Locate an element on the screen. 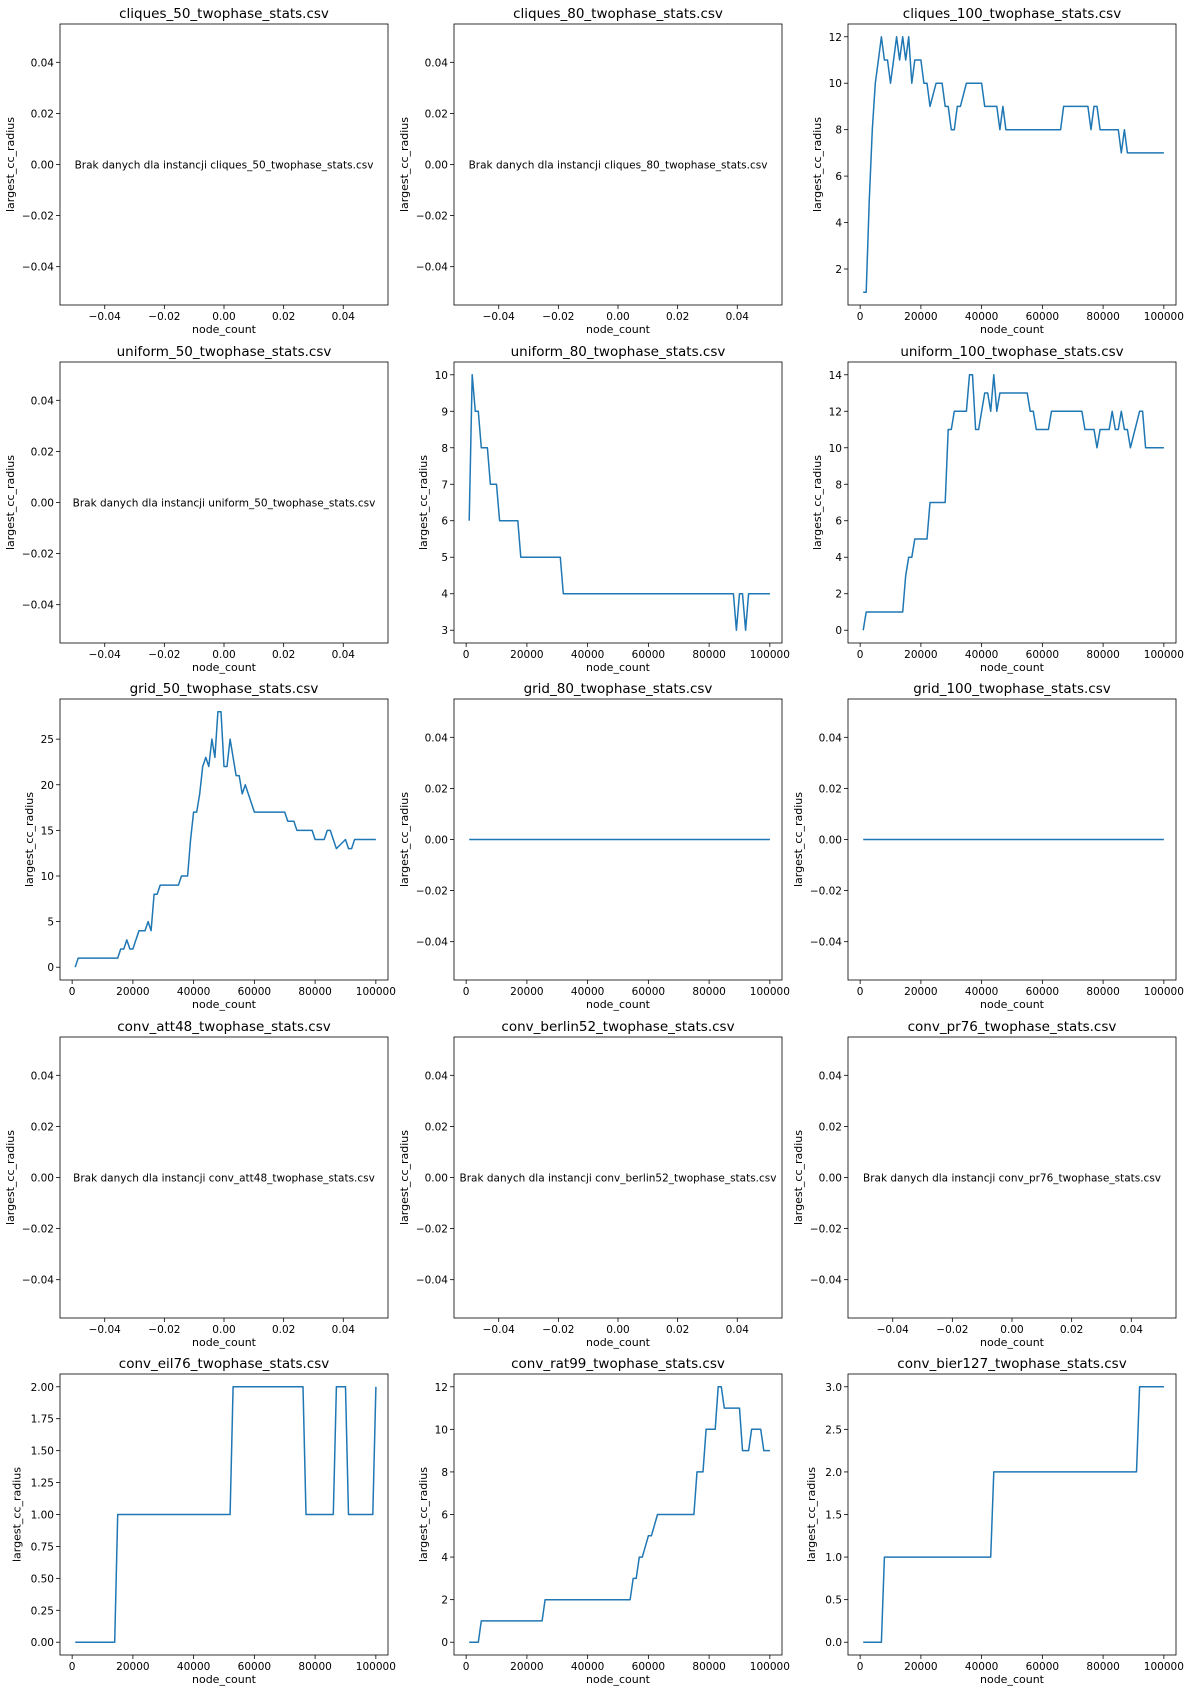 The height and width of the screenshot is (1693, 1186). y-tick-label: 1.00 is located at coordinates (42, 1516).